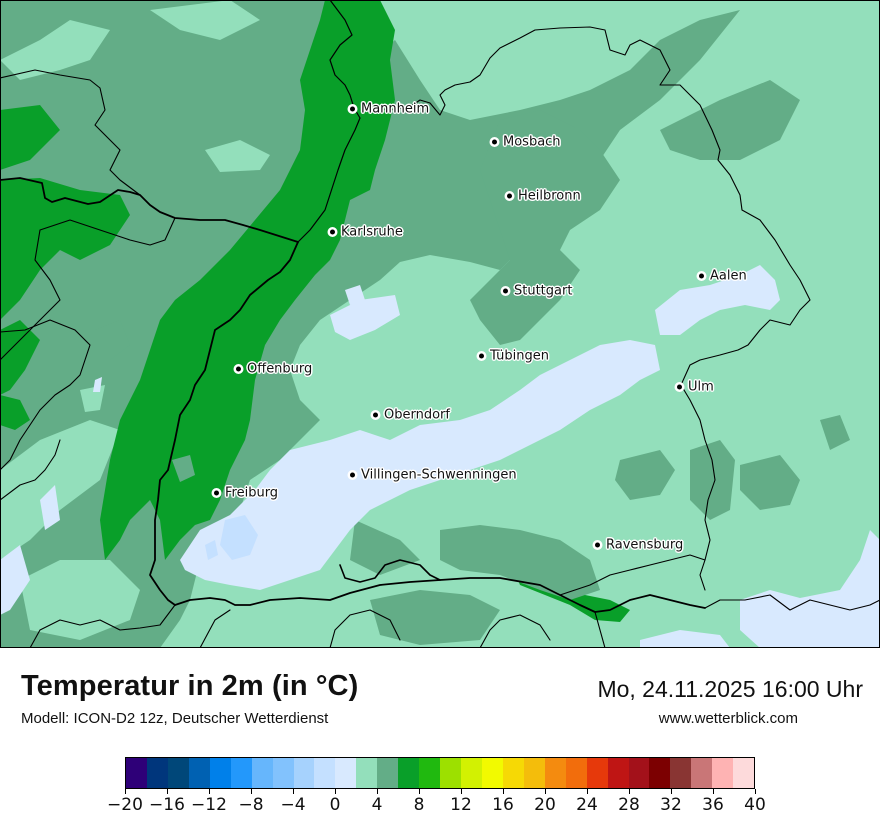 This screenshot has height=830, width=880. I want to click on colorbar-tick-label: −16, so click(167, 805).